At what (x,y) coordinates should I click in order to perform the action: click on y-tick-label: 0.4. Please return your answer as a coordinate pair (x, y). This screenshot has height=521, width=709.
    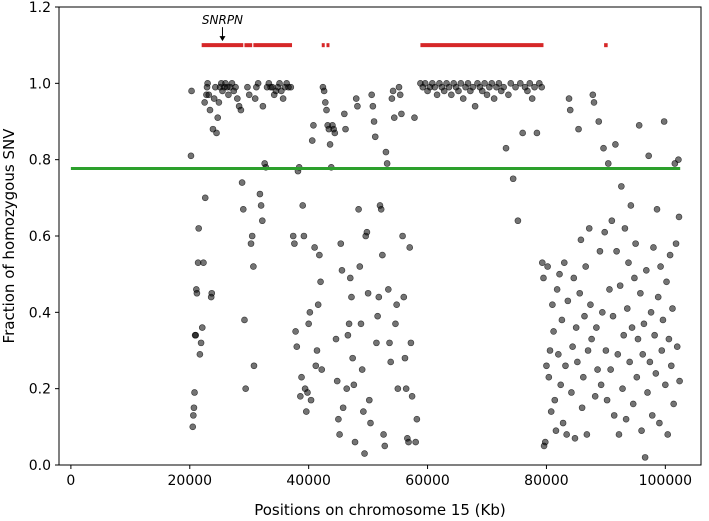
    Looking at the image, I should click on (40, 313).